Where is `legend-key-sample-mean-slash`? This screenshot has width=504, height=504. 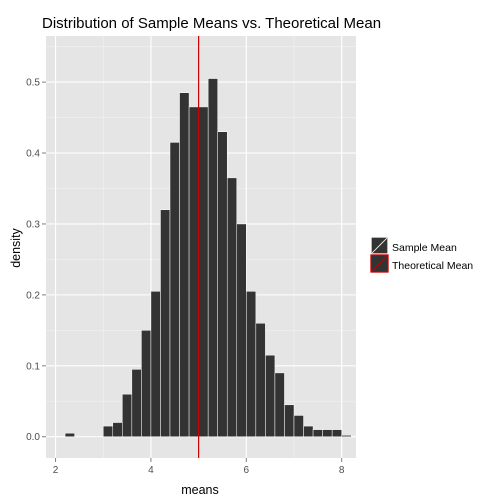
legend-key-sample-mean-slash is located at coordinates (379, 245).